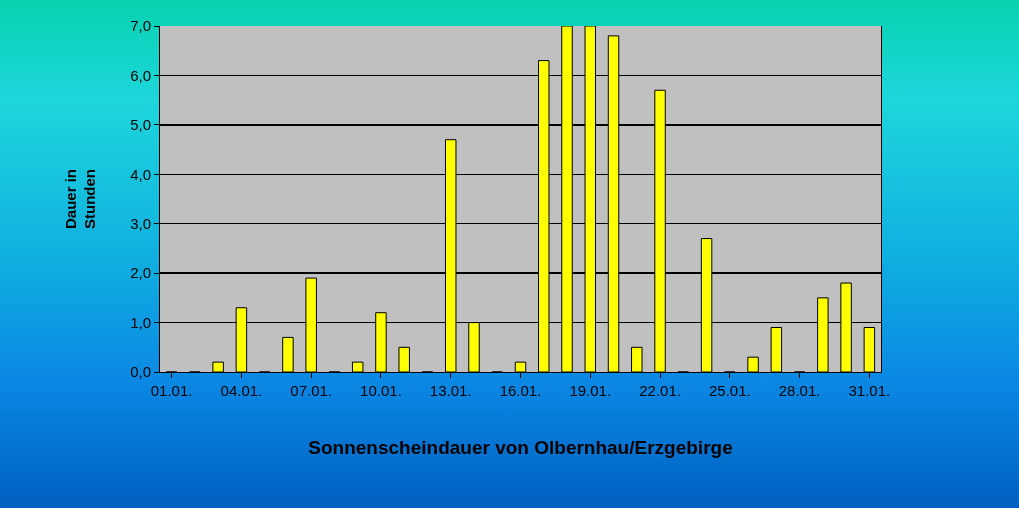 The height and width of the screenshot is (508, 1019). What do you see at coordinates (80, 199) in the screenshot?
I see `y-axis-title: Dauer in Stunden` at bounding box center [80, 199].